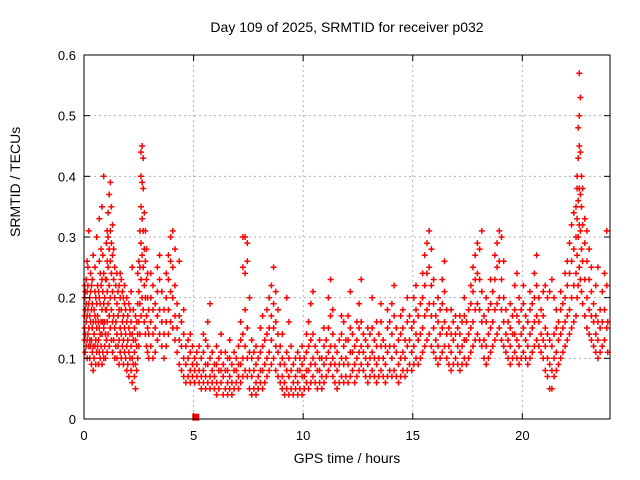 This screenshot has width=640, height=480. What do you see at coordinates (193, 435) in the screenshot?
I see `x-tick-label: 5` at bounding box center [193, 435].